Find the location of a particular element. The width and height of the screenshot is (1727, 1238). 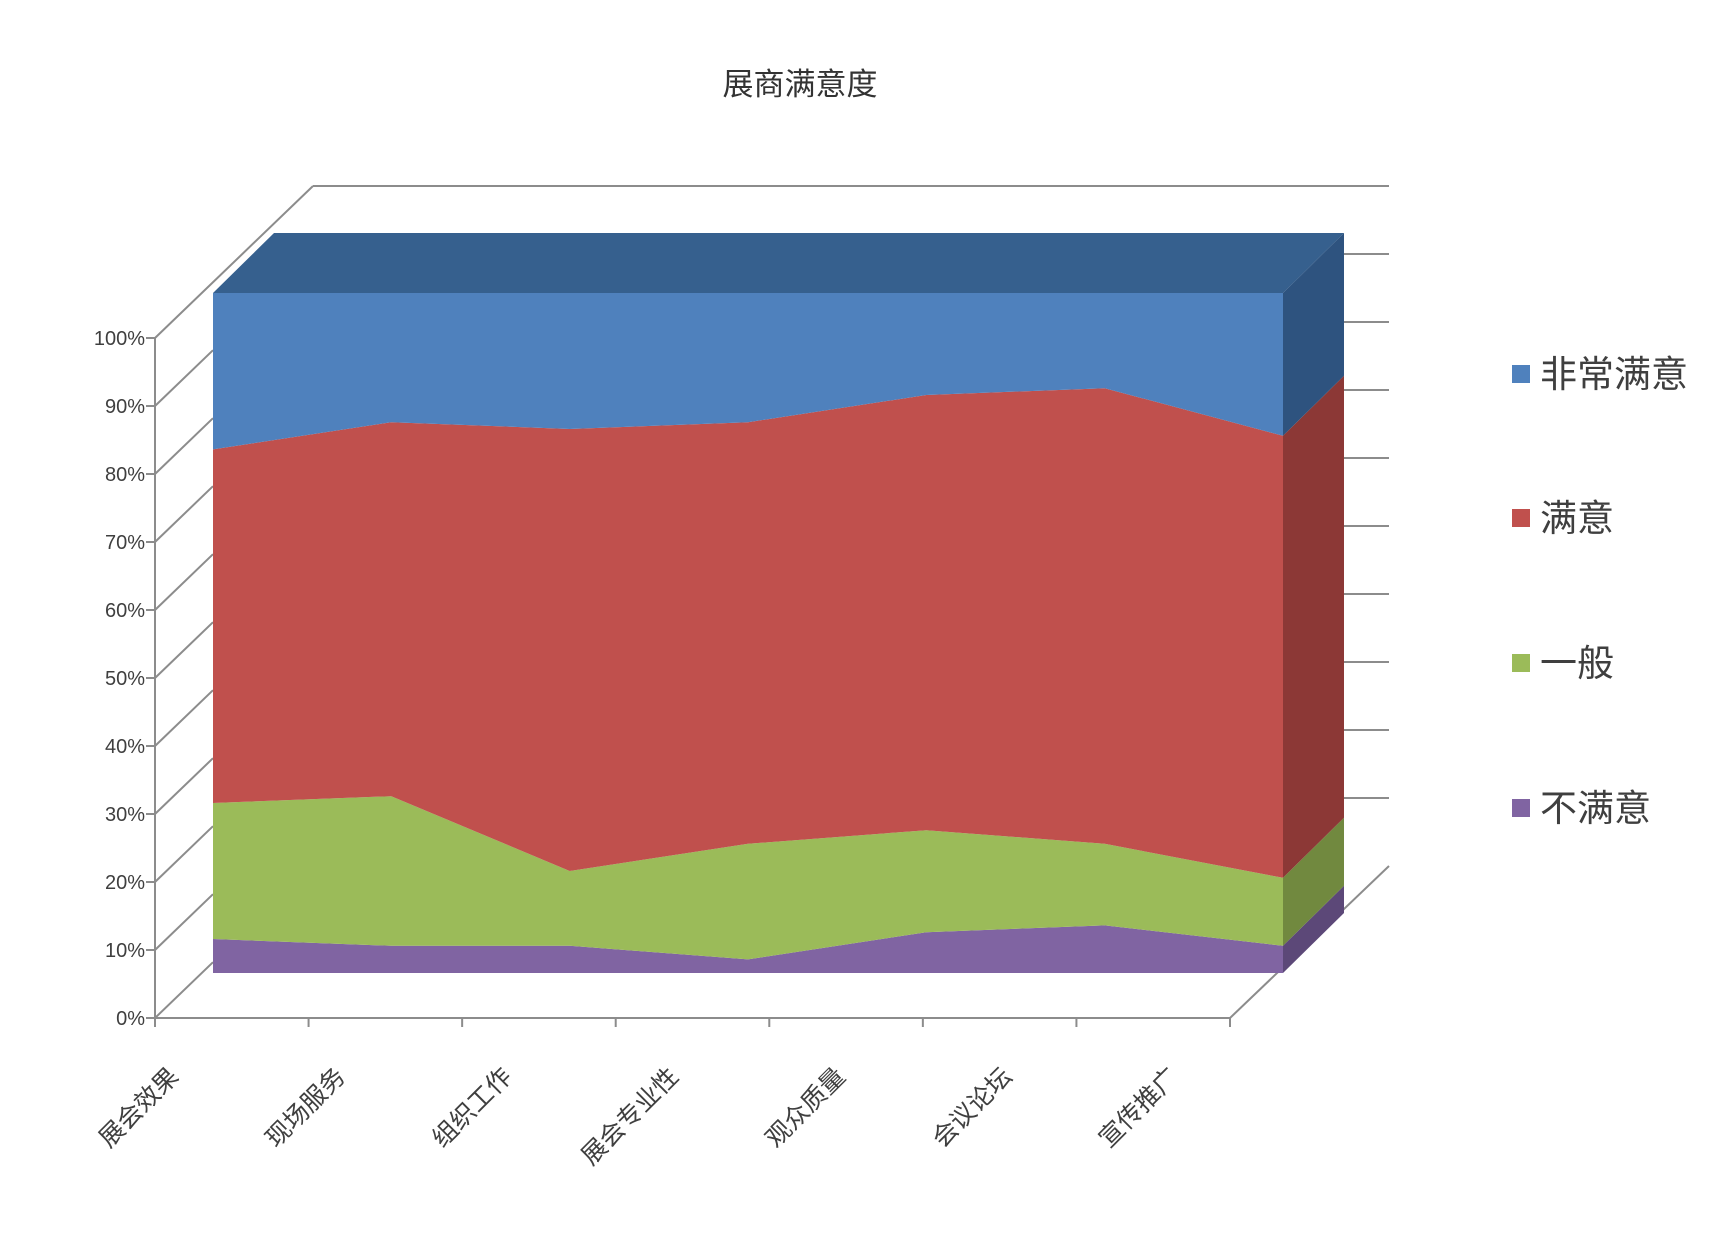

ribbon-top-face is located at coordinates (778, 263).